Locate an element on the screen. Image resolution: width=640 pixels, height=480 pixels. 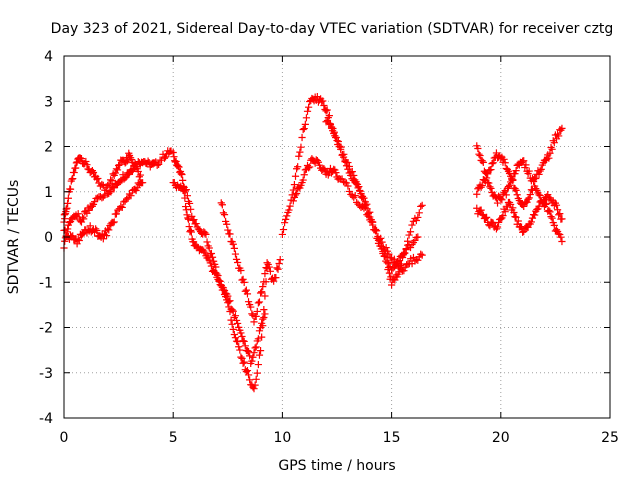
y-tick-label: -2 is located at coordinates (46, 329).